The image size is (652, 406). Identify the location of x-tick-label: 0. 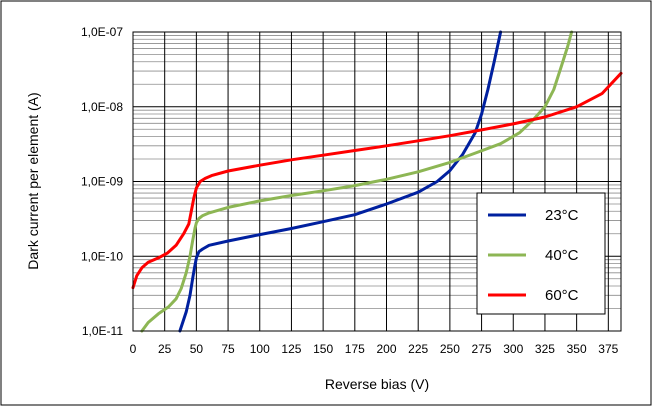
(133, 349).